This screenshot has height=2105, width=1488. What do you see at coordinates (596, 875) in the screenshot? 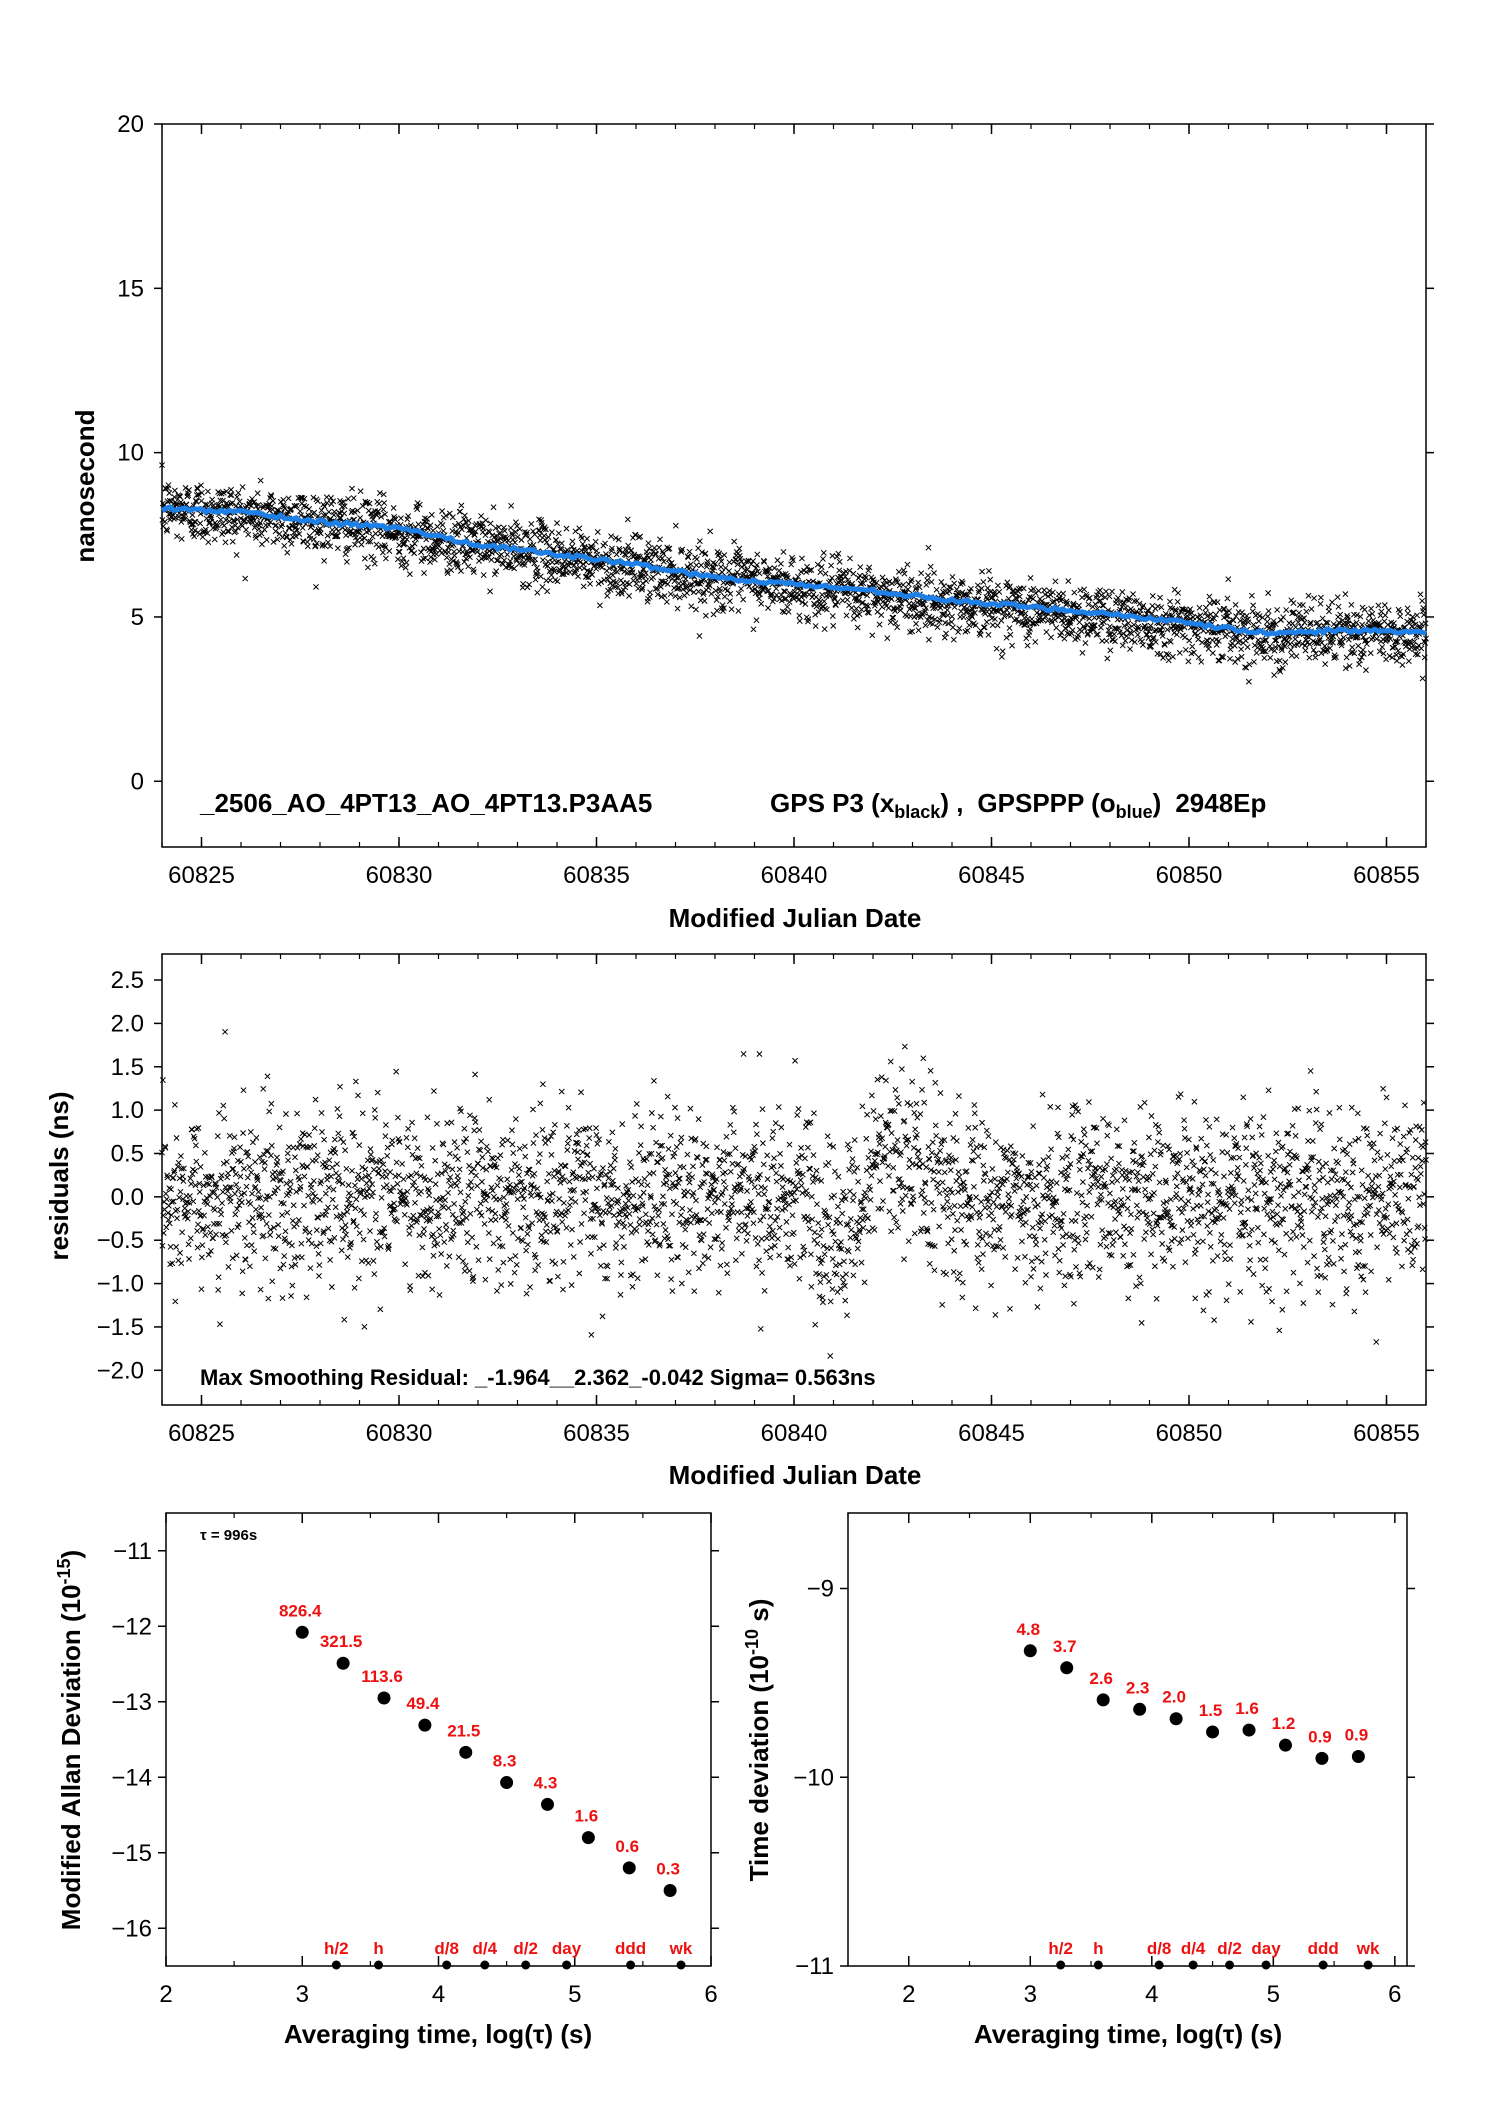
I see `tick-label: 60835` at bounding box center [596, 875].